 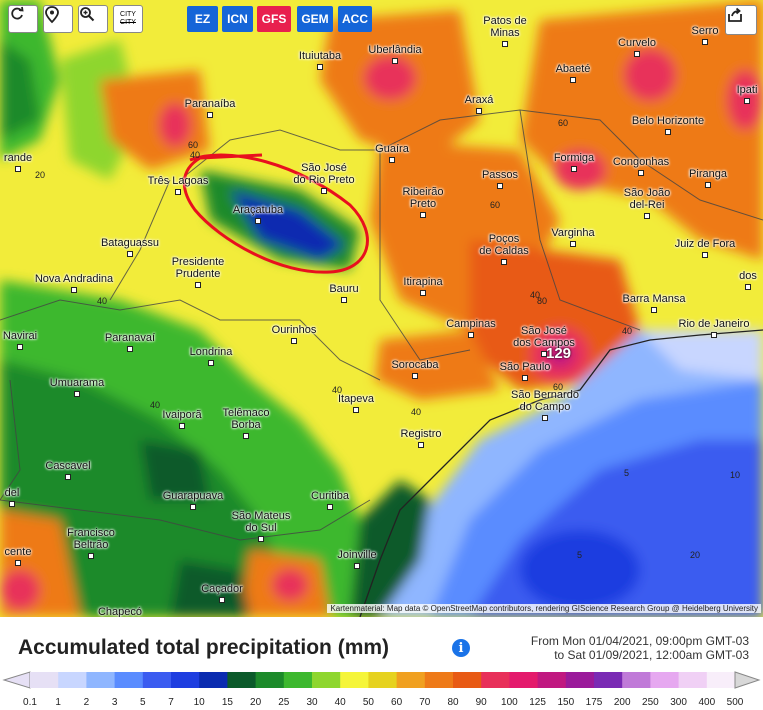 I want to click on contour-label: 10, so click(x=735, y=475).